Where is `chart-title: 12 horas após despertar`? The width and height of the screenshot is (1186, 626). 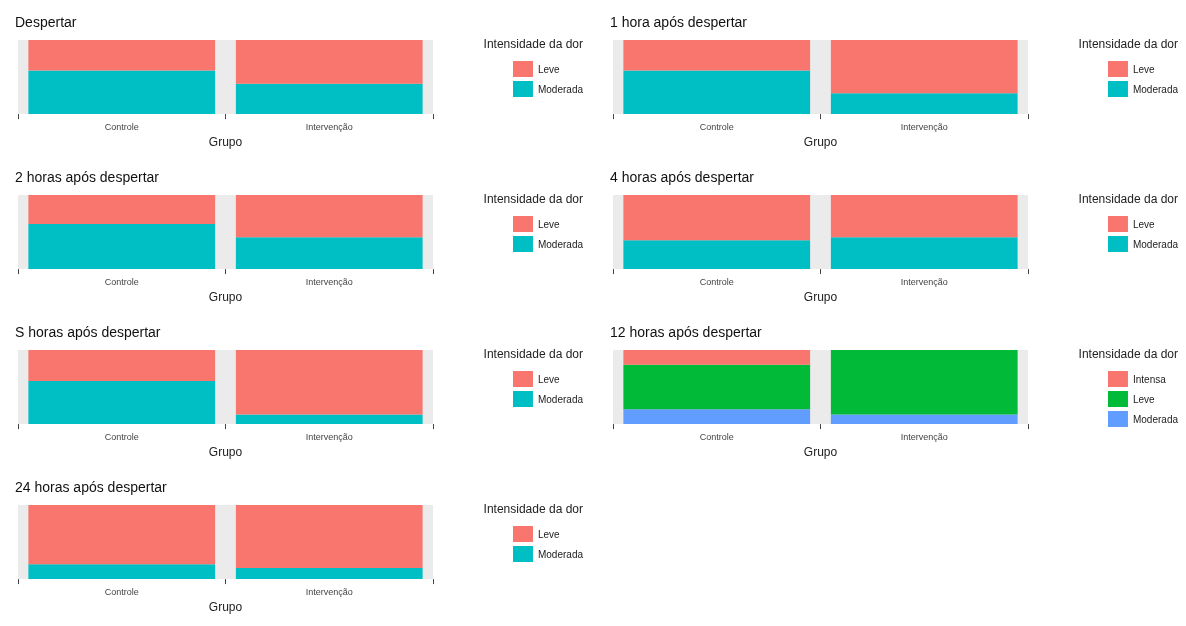 chart-title: 12 horas após despertar is located at coordinates (686, 332).